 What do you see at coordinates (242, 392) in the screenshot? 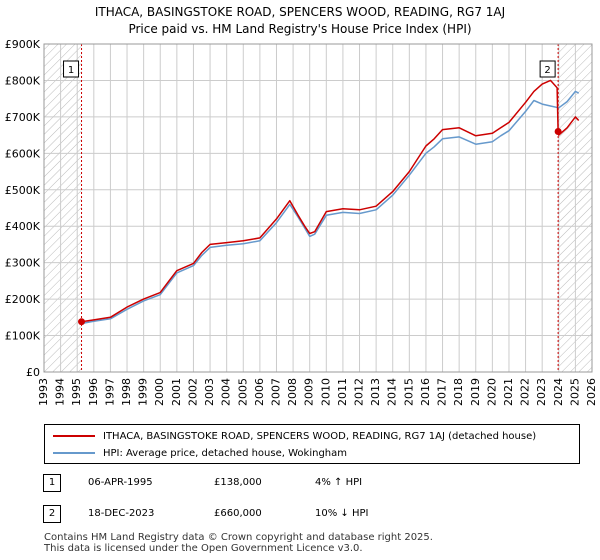
I see `x-tick-label: 2005` at bounding box center [242, 392].